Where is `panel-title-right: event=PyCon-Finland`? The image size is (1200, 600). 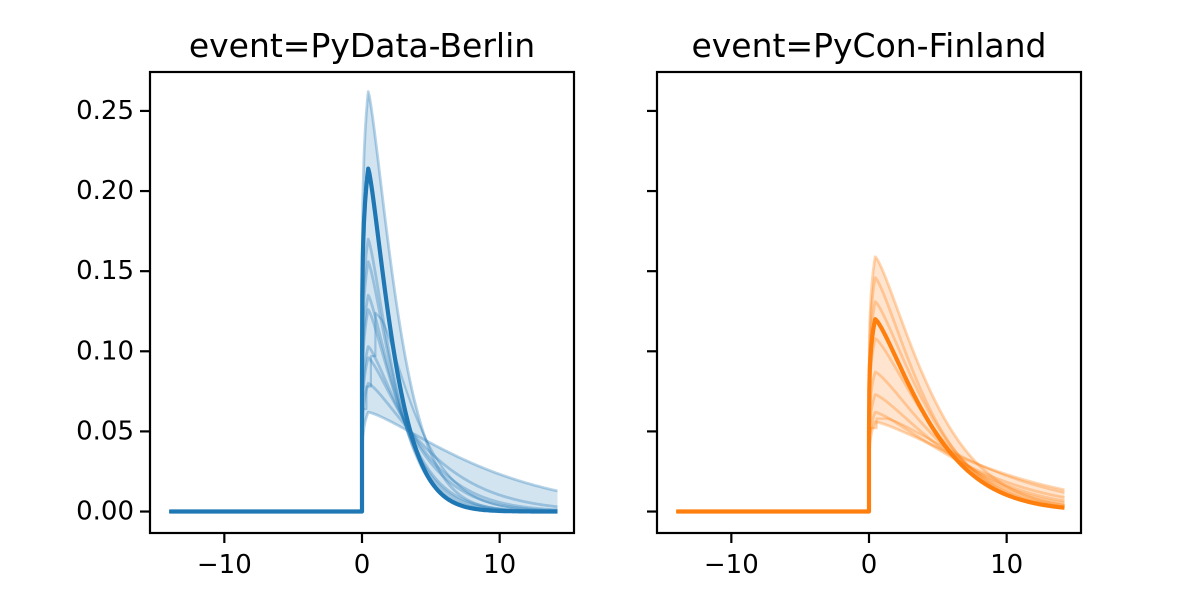 panel-title-right: event=PyCon-Finland is located at coordinates (868, 45).